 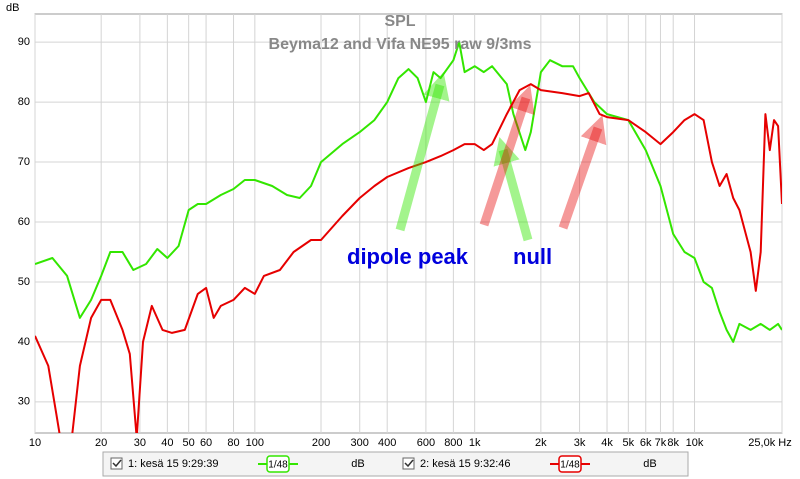 I want to click on x-tick-label: 10k, so click(x=695, y=443).